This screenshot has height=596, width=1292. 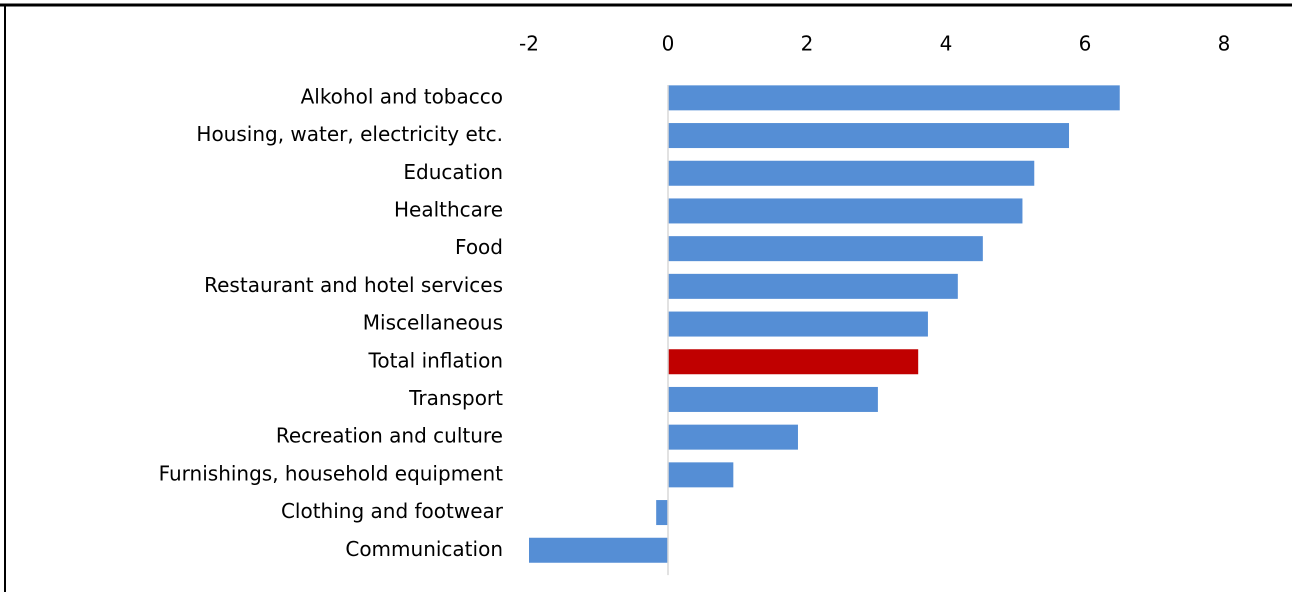 I want to click on y-tick-label: Education, so click(x=453, y=172).